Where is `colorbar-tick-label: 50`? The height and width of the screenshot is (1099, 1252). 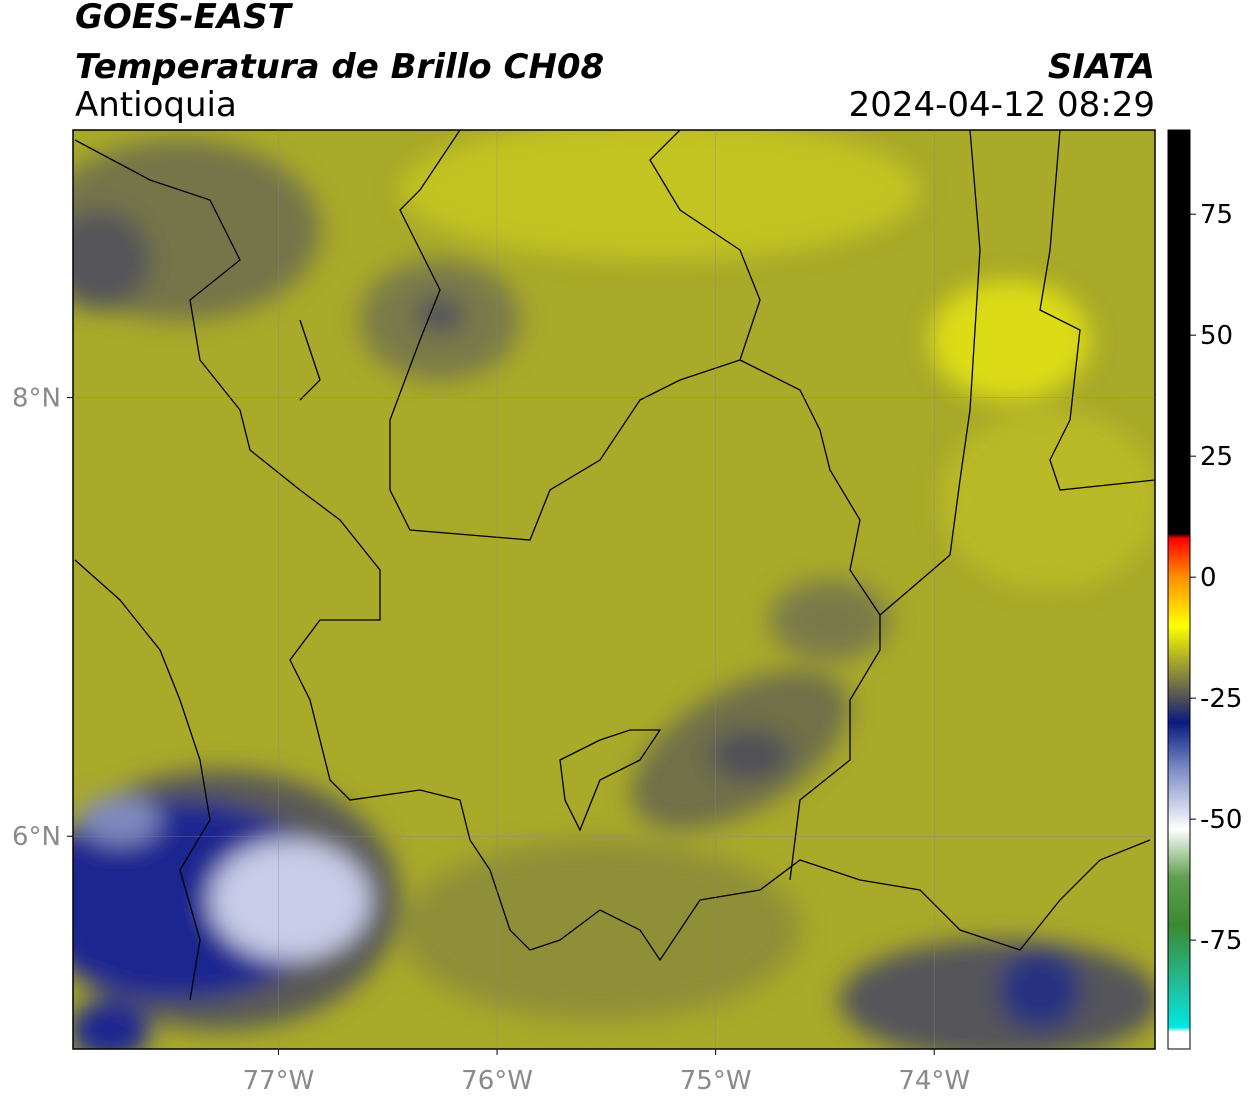
colorbar-tick-label: 50 is located at coordinates (1216, 336).